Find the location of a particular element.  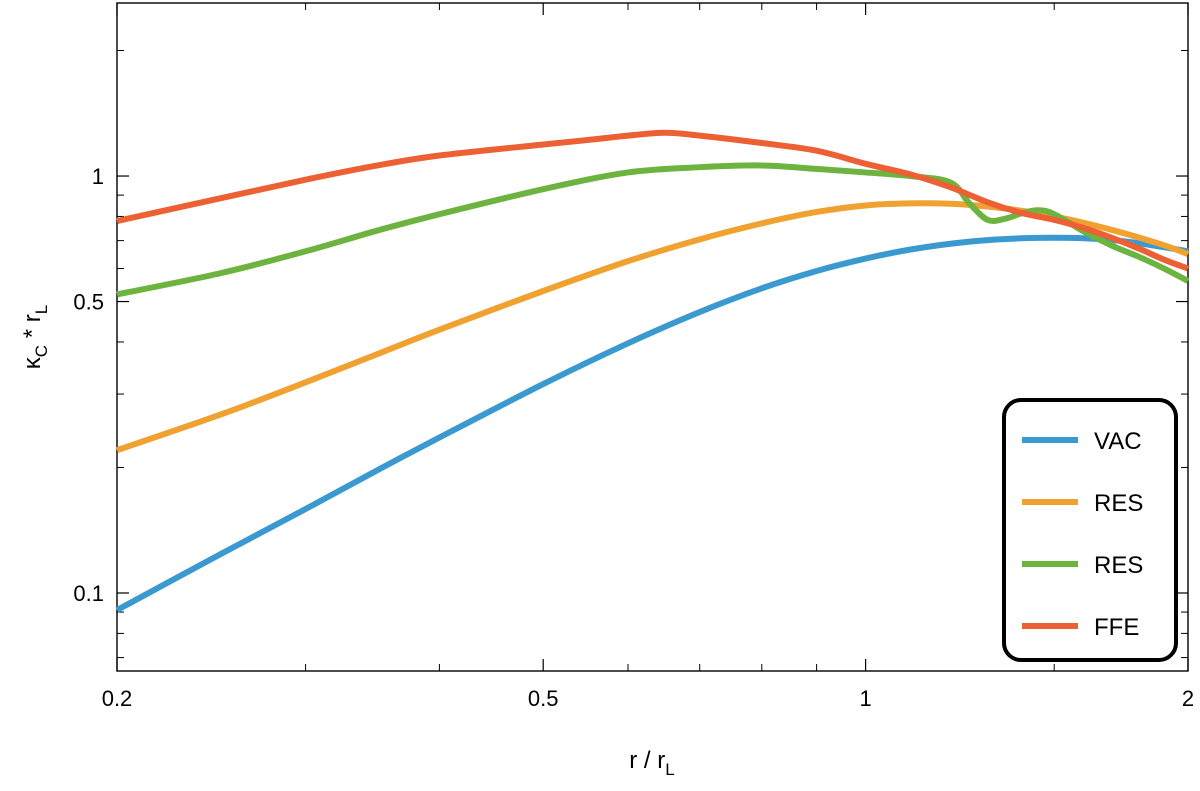

x-axis-title: r / rL is located at coordinates (651, 763).